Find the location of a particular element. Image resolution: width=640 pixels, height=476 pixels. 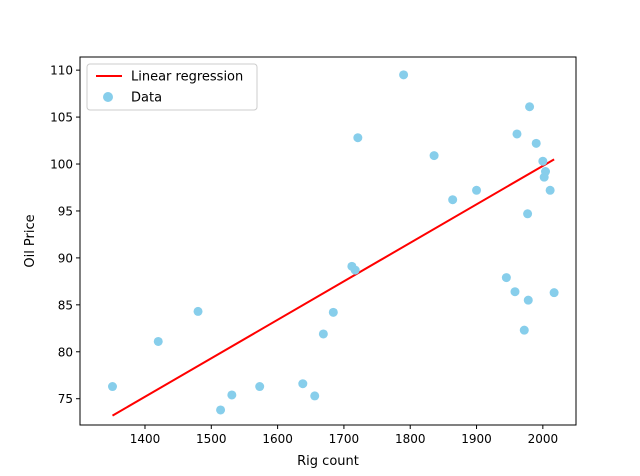

y-tick-label: 100 is located at coordinates (61, 165).